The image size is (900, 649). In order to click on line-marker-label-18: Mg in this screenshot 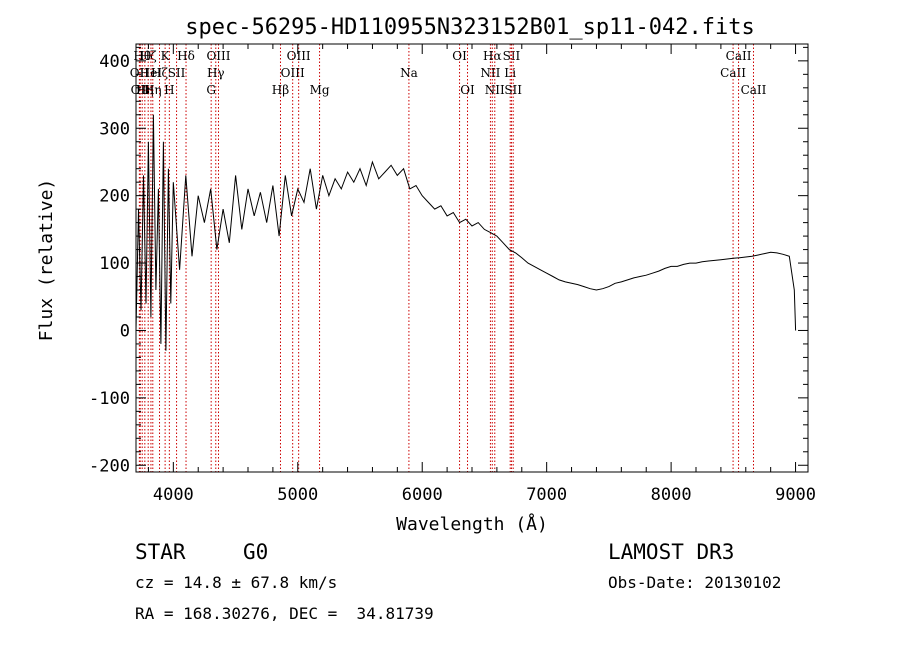, I will do `click(320, 90)`.